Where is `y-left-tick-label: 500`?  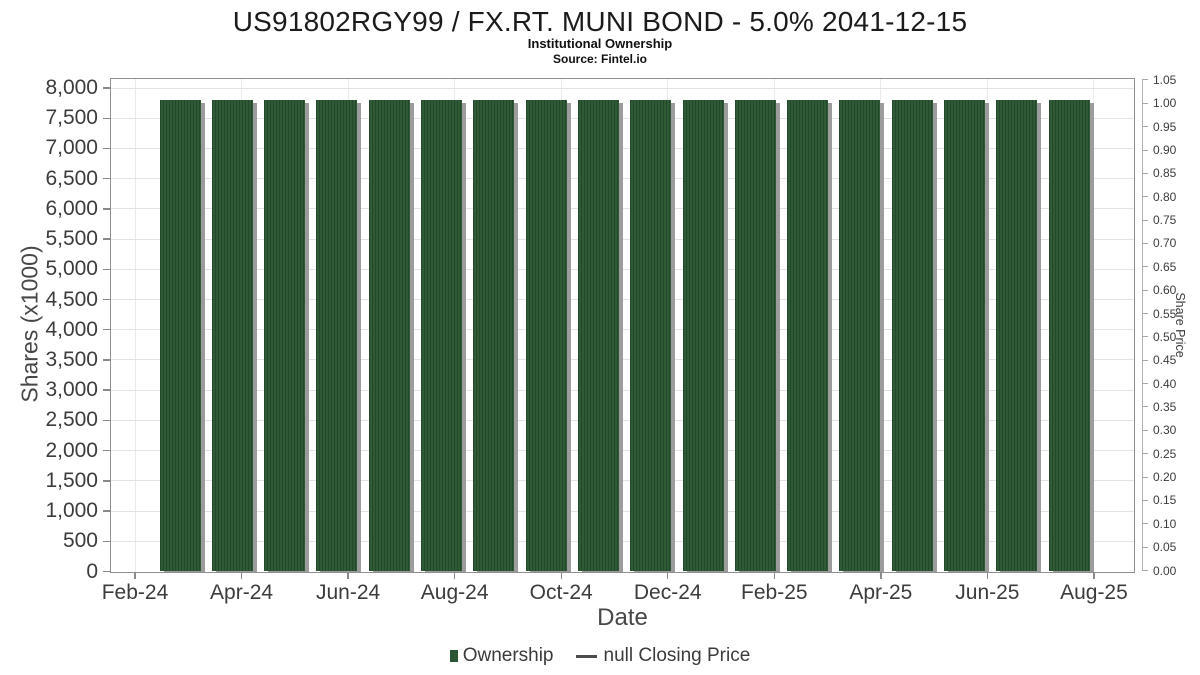
y-left-tick-label: 500 is located at coordinates (80, 541).